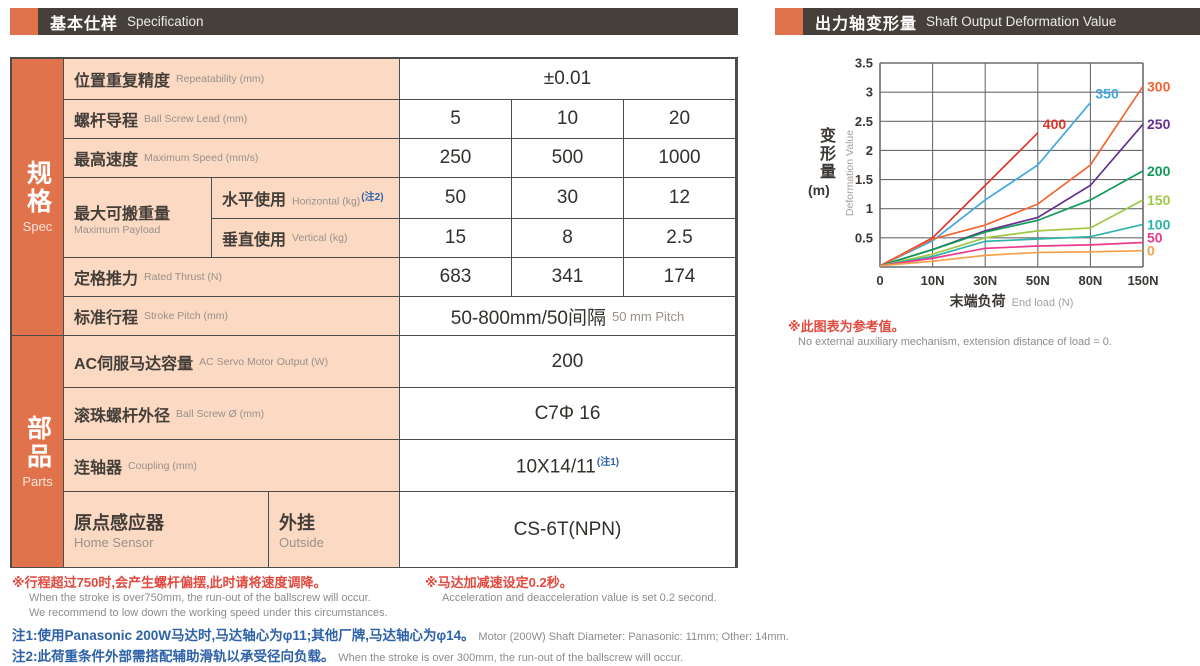 Image resolution: width=1200 pixels, height=666 pixels. I want to click on speed-cn: 最高速度, so click(106, 160).